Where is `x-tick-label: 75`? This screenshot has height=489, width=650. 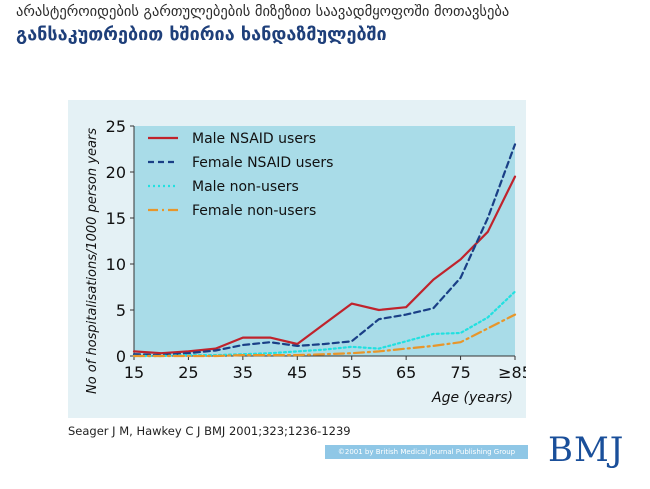 x-tick-label: 75 is located at coordinates (460, 372).